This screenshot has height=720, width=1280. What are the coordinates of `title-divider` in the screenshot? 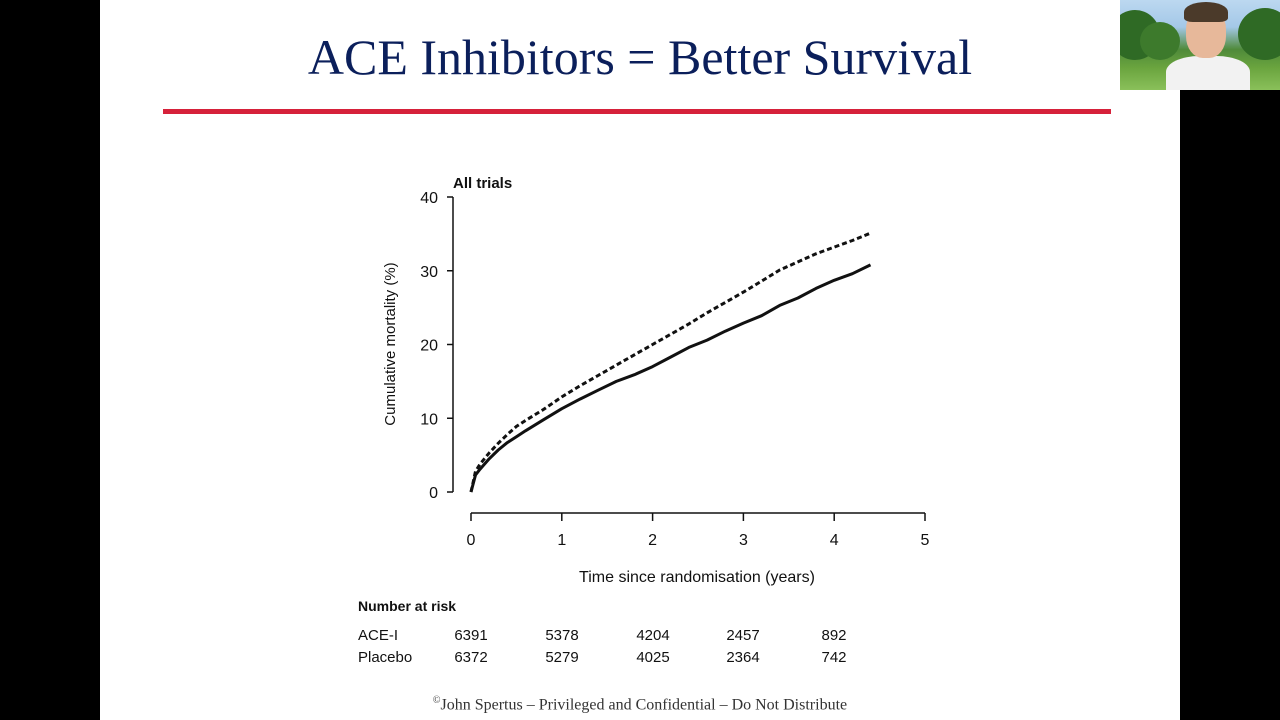 It's located at (637, 111).